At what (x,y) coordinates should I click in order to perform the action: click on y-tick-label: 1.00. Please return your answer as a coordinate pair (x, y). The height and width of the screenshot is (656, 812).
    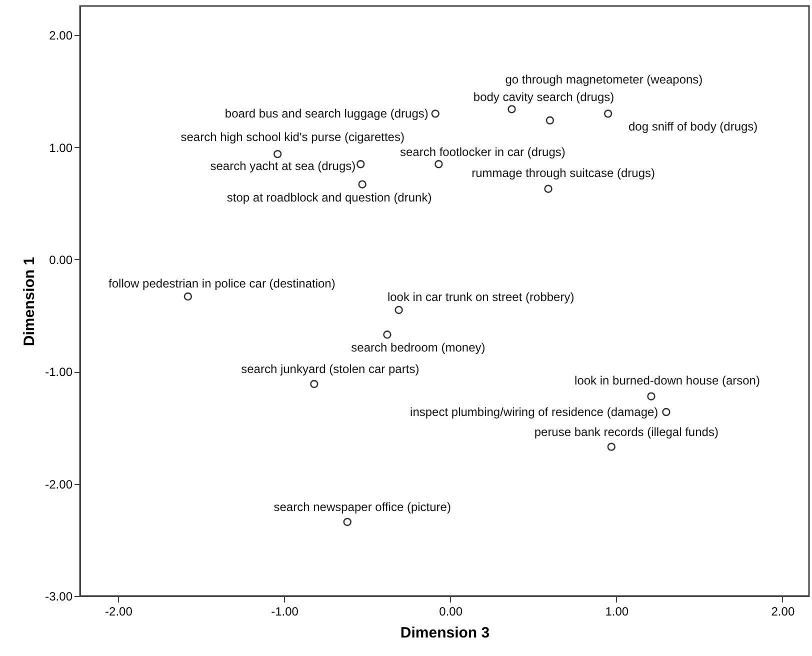
    Looking at the image, I should click on (61, 147).